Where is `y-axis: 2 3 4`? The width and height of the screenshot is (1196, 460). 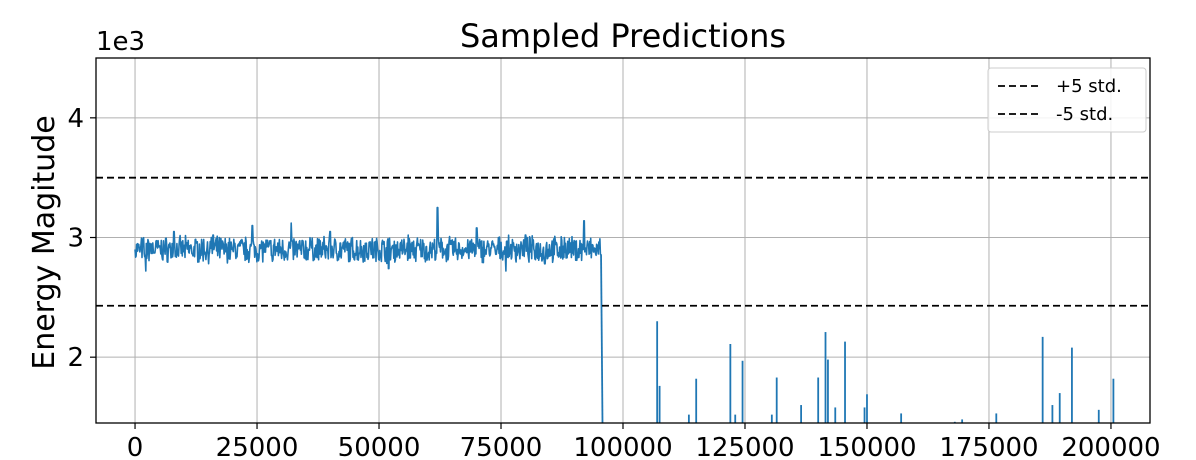 y-axis: 2 3 4 is located at coordinates (81, 238).